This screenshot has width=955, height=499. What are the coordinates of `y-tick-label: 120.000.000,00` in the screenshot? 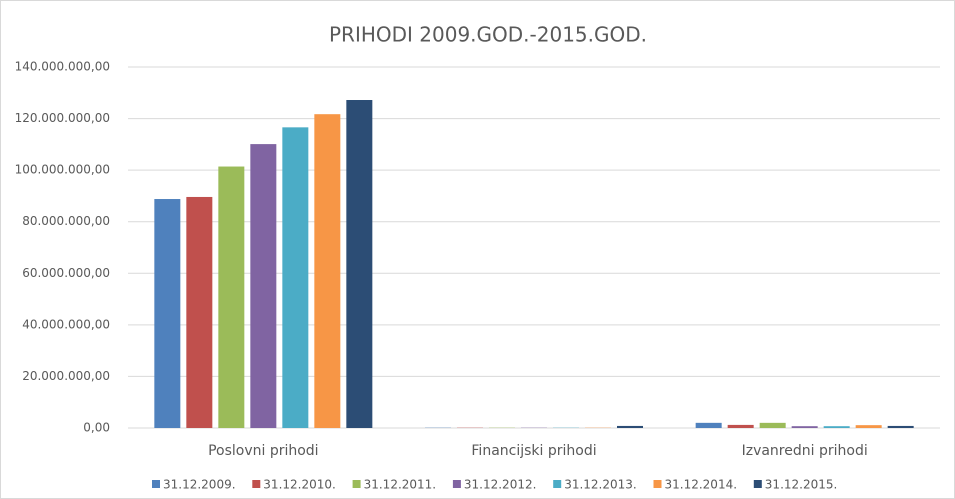 It's located at (62, 118).